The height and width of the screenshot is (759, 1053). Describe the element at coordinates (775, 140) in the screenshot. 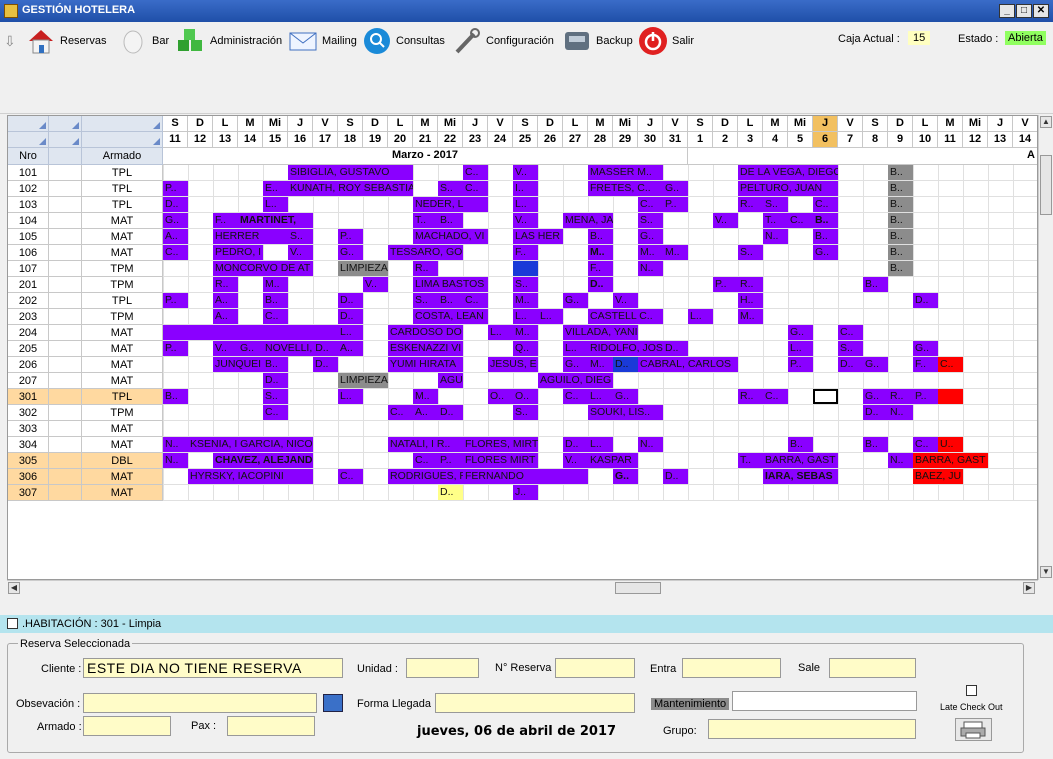

I see `day-number: 4` at that location.